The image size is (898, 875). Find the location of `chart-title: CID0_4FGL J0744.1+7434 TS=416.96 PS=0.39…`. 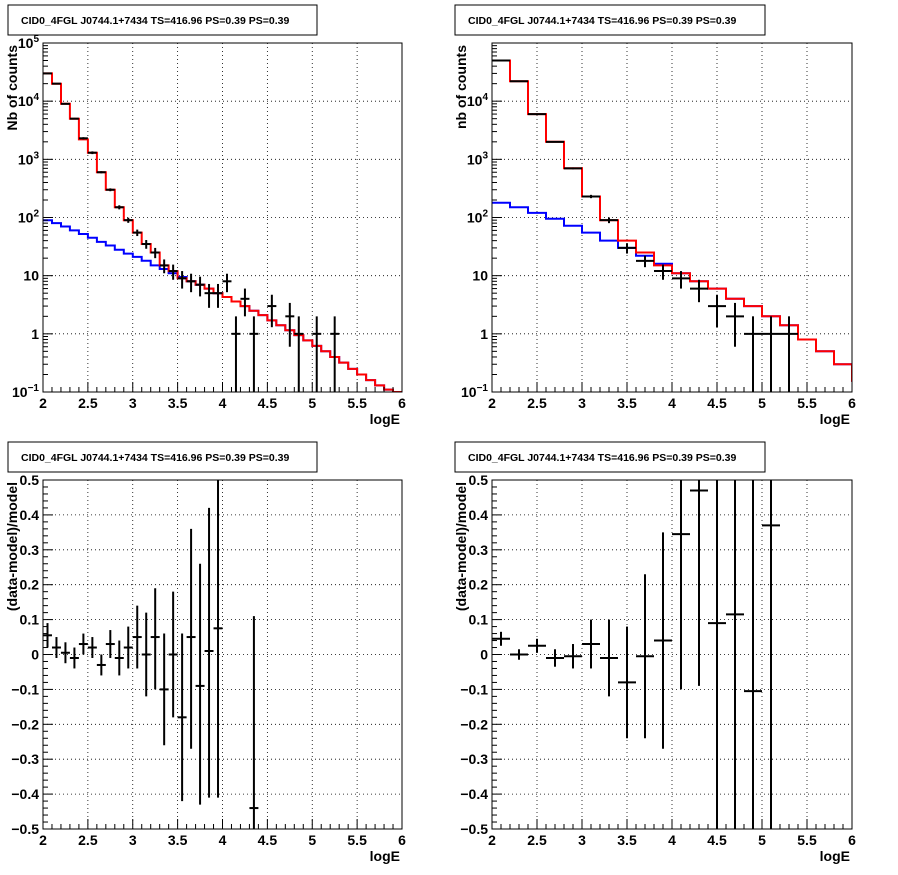

chart-title: CID0_4FGL J0744.1+7434 TS=416.96 PS=0.39… is located at coordinates (155, 458).